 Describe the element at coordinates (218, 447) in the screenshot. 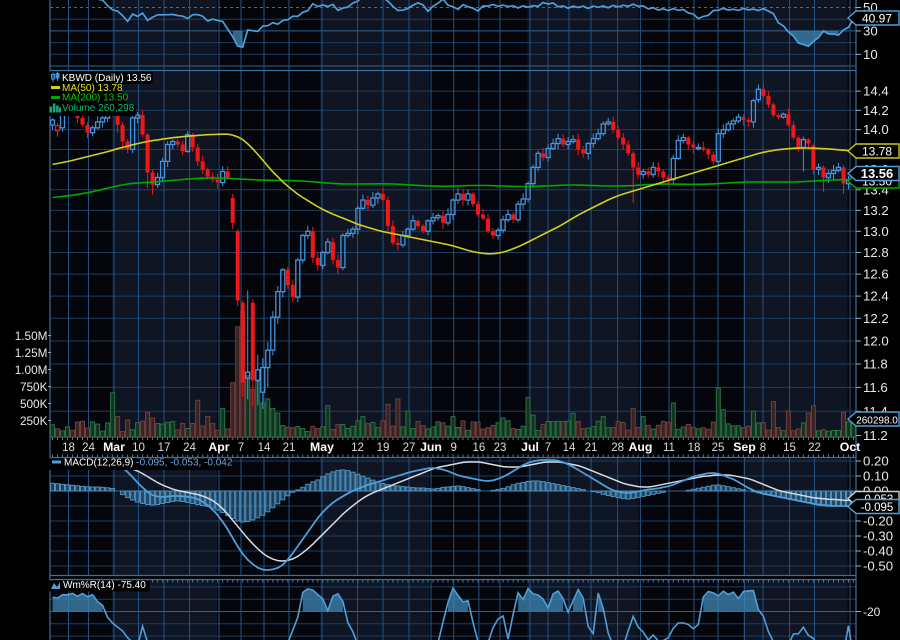

I see `svg-text: Apr` at that location.